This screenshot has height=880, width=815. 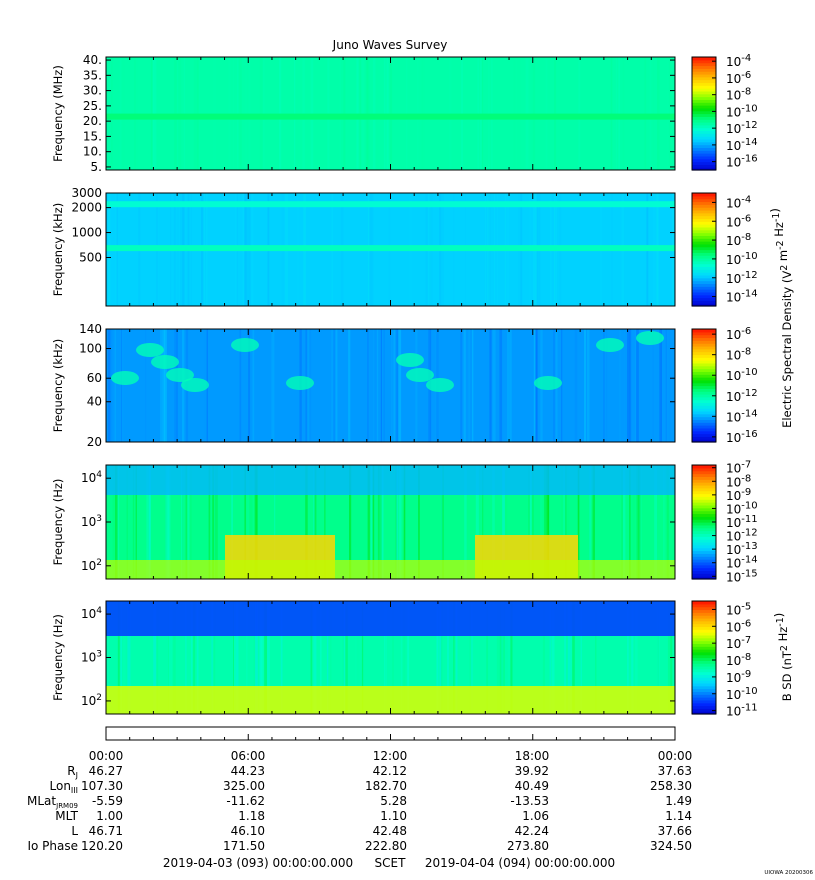 I want to click on y-axis-label: Frequency (kHz), so click(x=58, y=385).